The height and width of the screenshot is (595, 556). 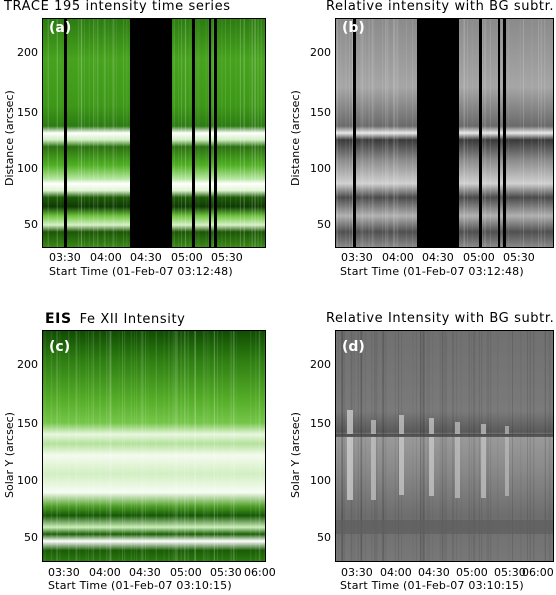 What do you see at coordinates (538, 572) in the screenshot?
I see `panel-d-xtick-0600: 06:00` at bounding box center [538, 572].